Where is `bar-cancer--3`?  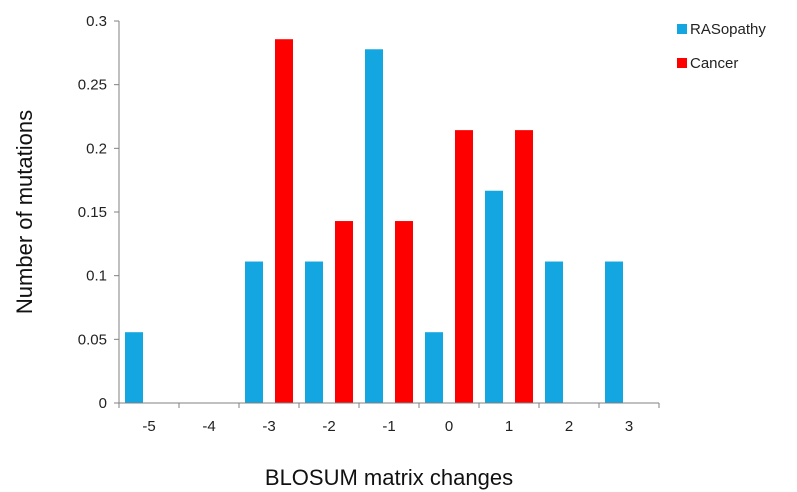
bar-cancer--3 is located at coordinates (284, 221).